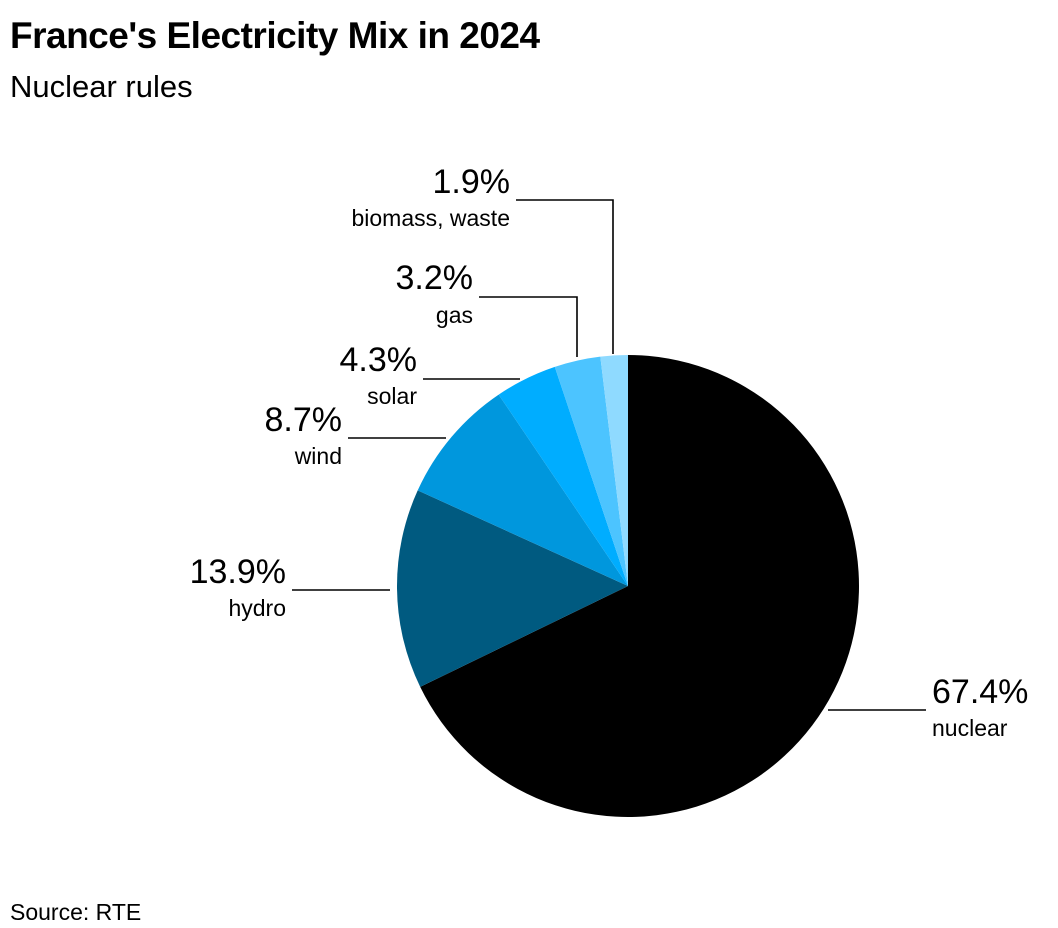  What do you see at coordinates (379, 360) in the screenshot?
I see `value-label-solar: 4.3%` at bounding box center [379, 360].